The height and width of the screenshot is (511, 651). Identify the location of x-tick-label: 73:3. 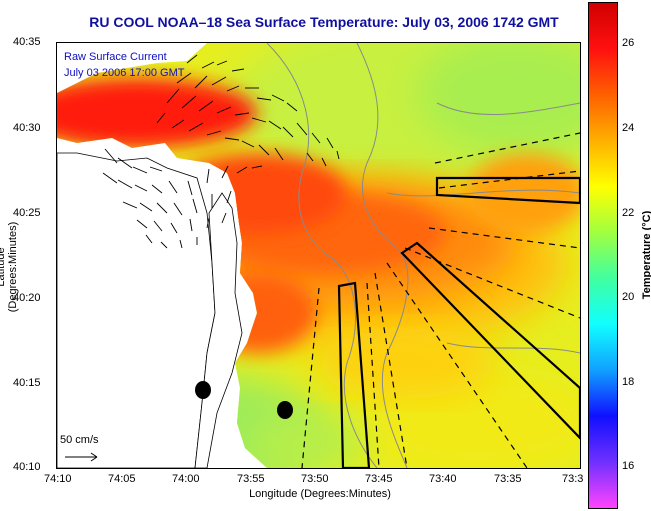
(573, 479).